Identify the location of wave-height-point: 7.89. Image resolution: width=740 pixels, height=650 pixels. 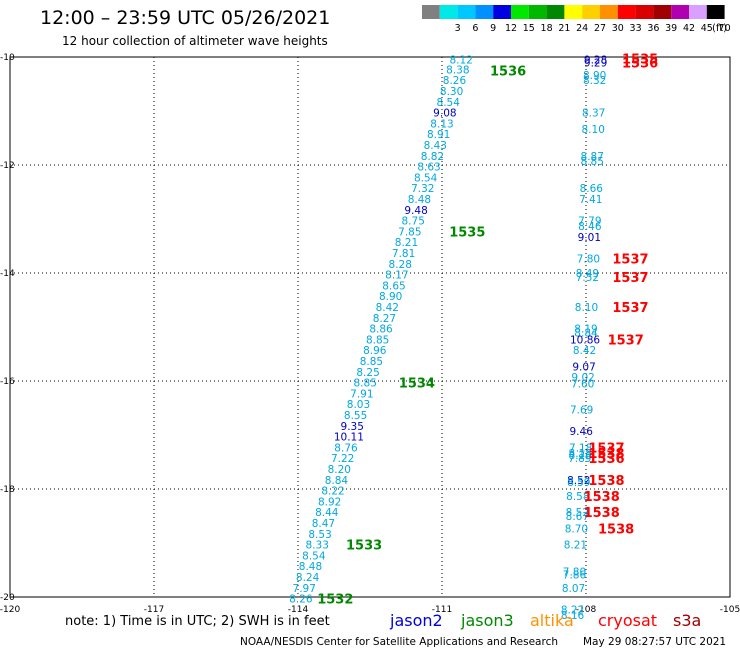
(579, 459).